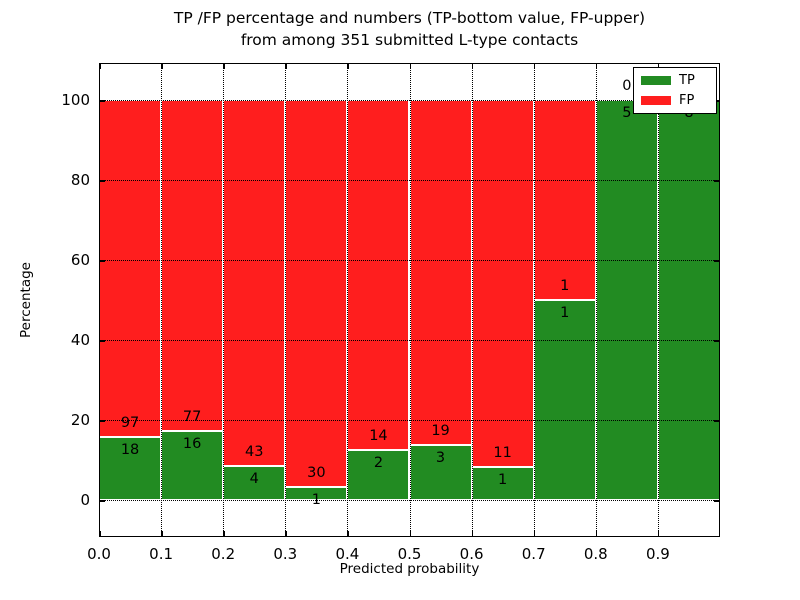 This screenshot has height=600, width=800. Describe the element at coordinates (130, 450) in the screenshot. I see `bar-value-tp: 18` at that location.